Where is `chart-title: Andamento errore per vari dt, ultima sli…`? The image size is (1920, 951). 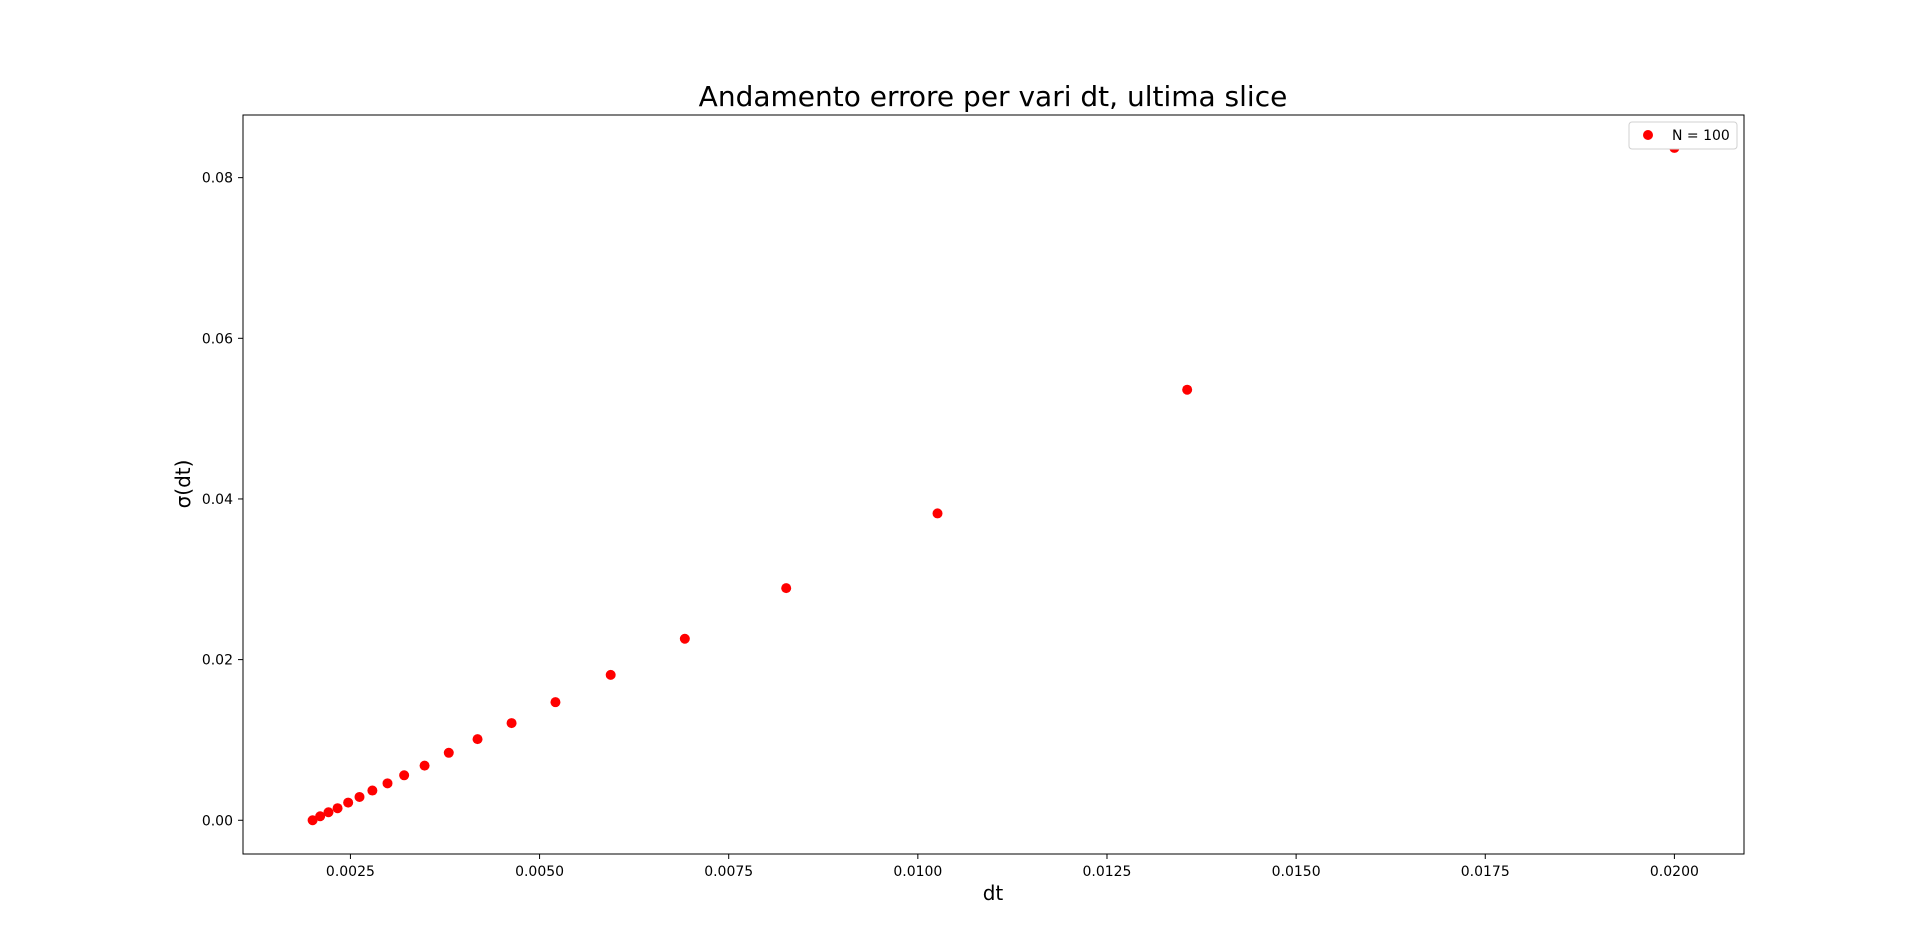
chart-title: Andamento errore per vari dt, ultima sli… is located at coordinates (993, 96).